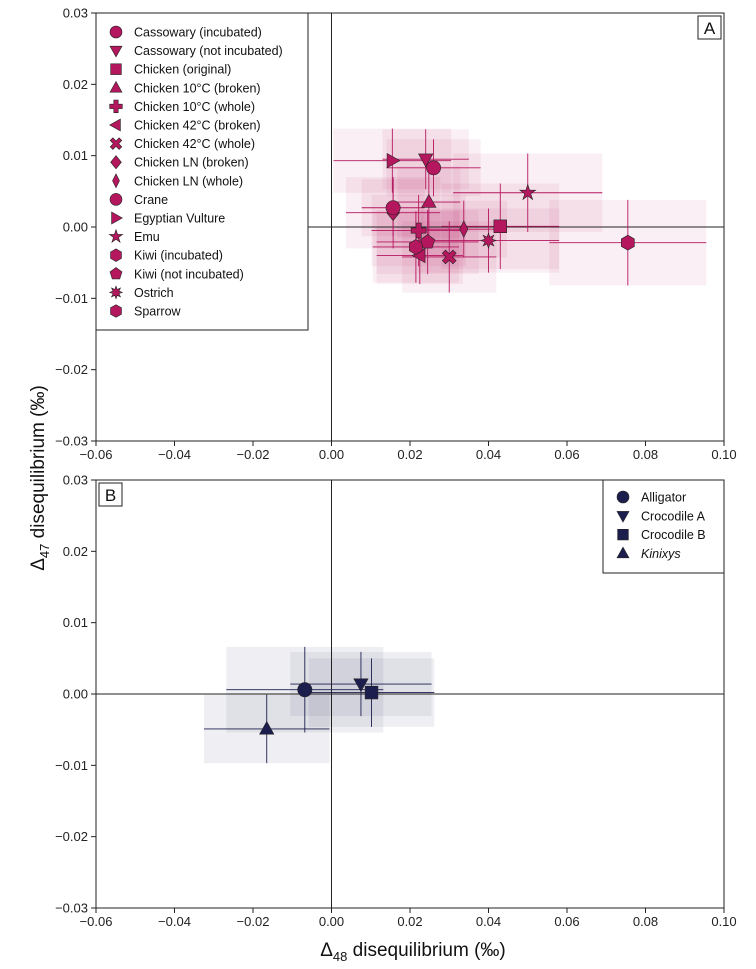 This screenshot has height=969, width=756. What do you see at coordinates (361, 685) in the screenshot?
I see `panel-b-point-crocodile-a` at bounding box center [361, 685].